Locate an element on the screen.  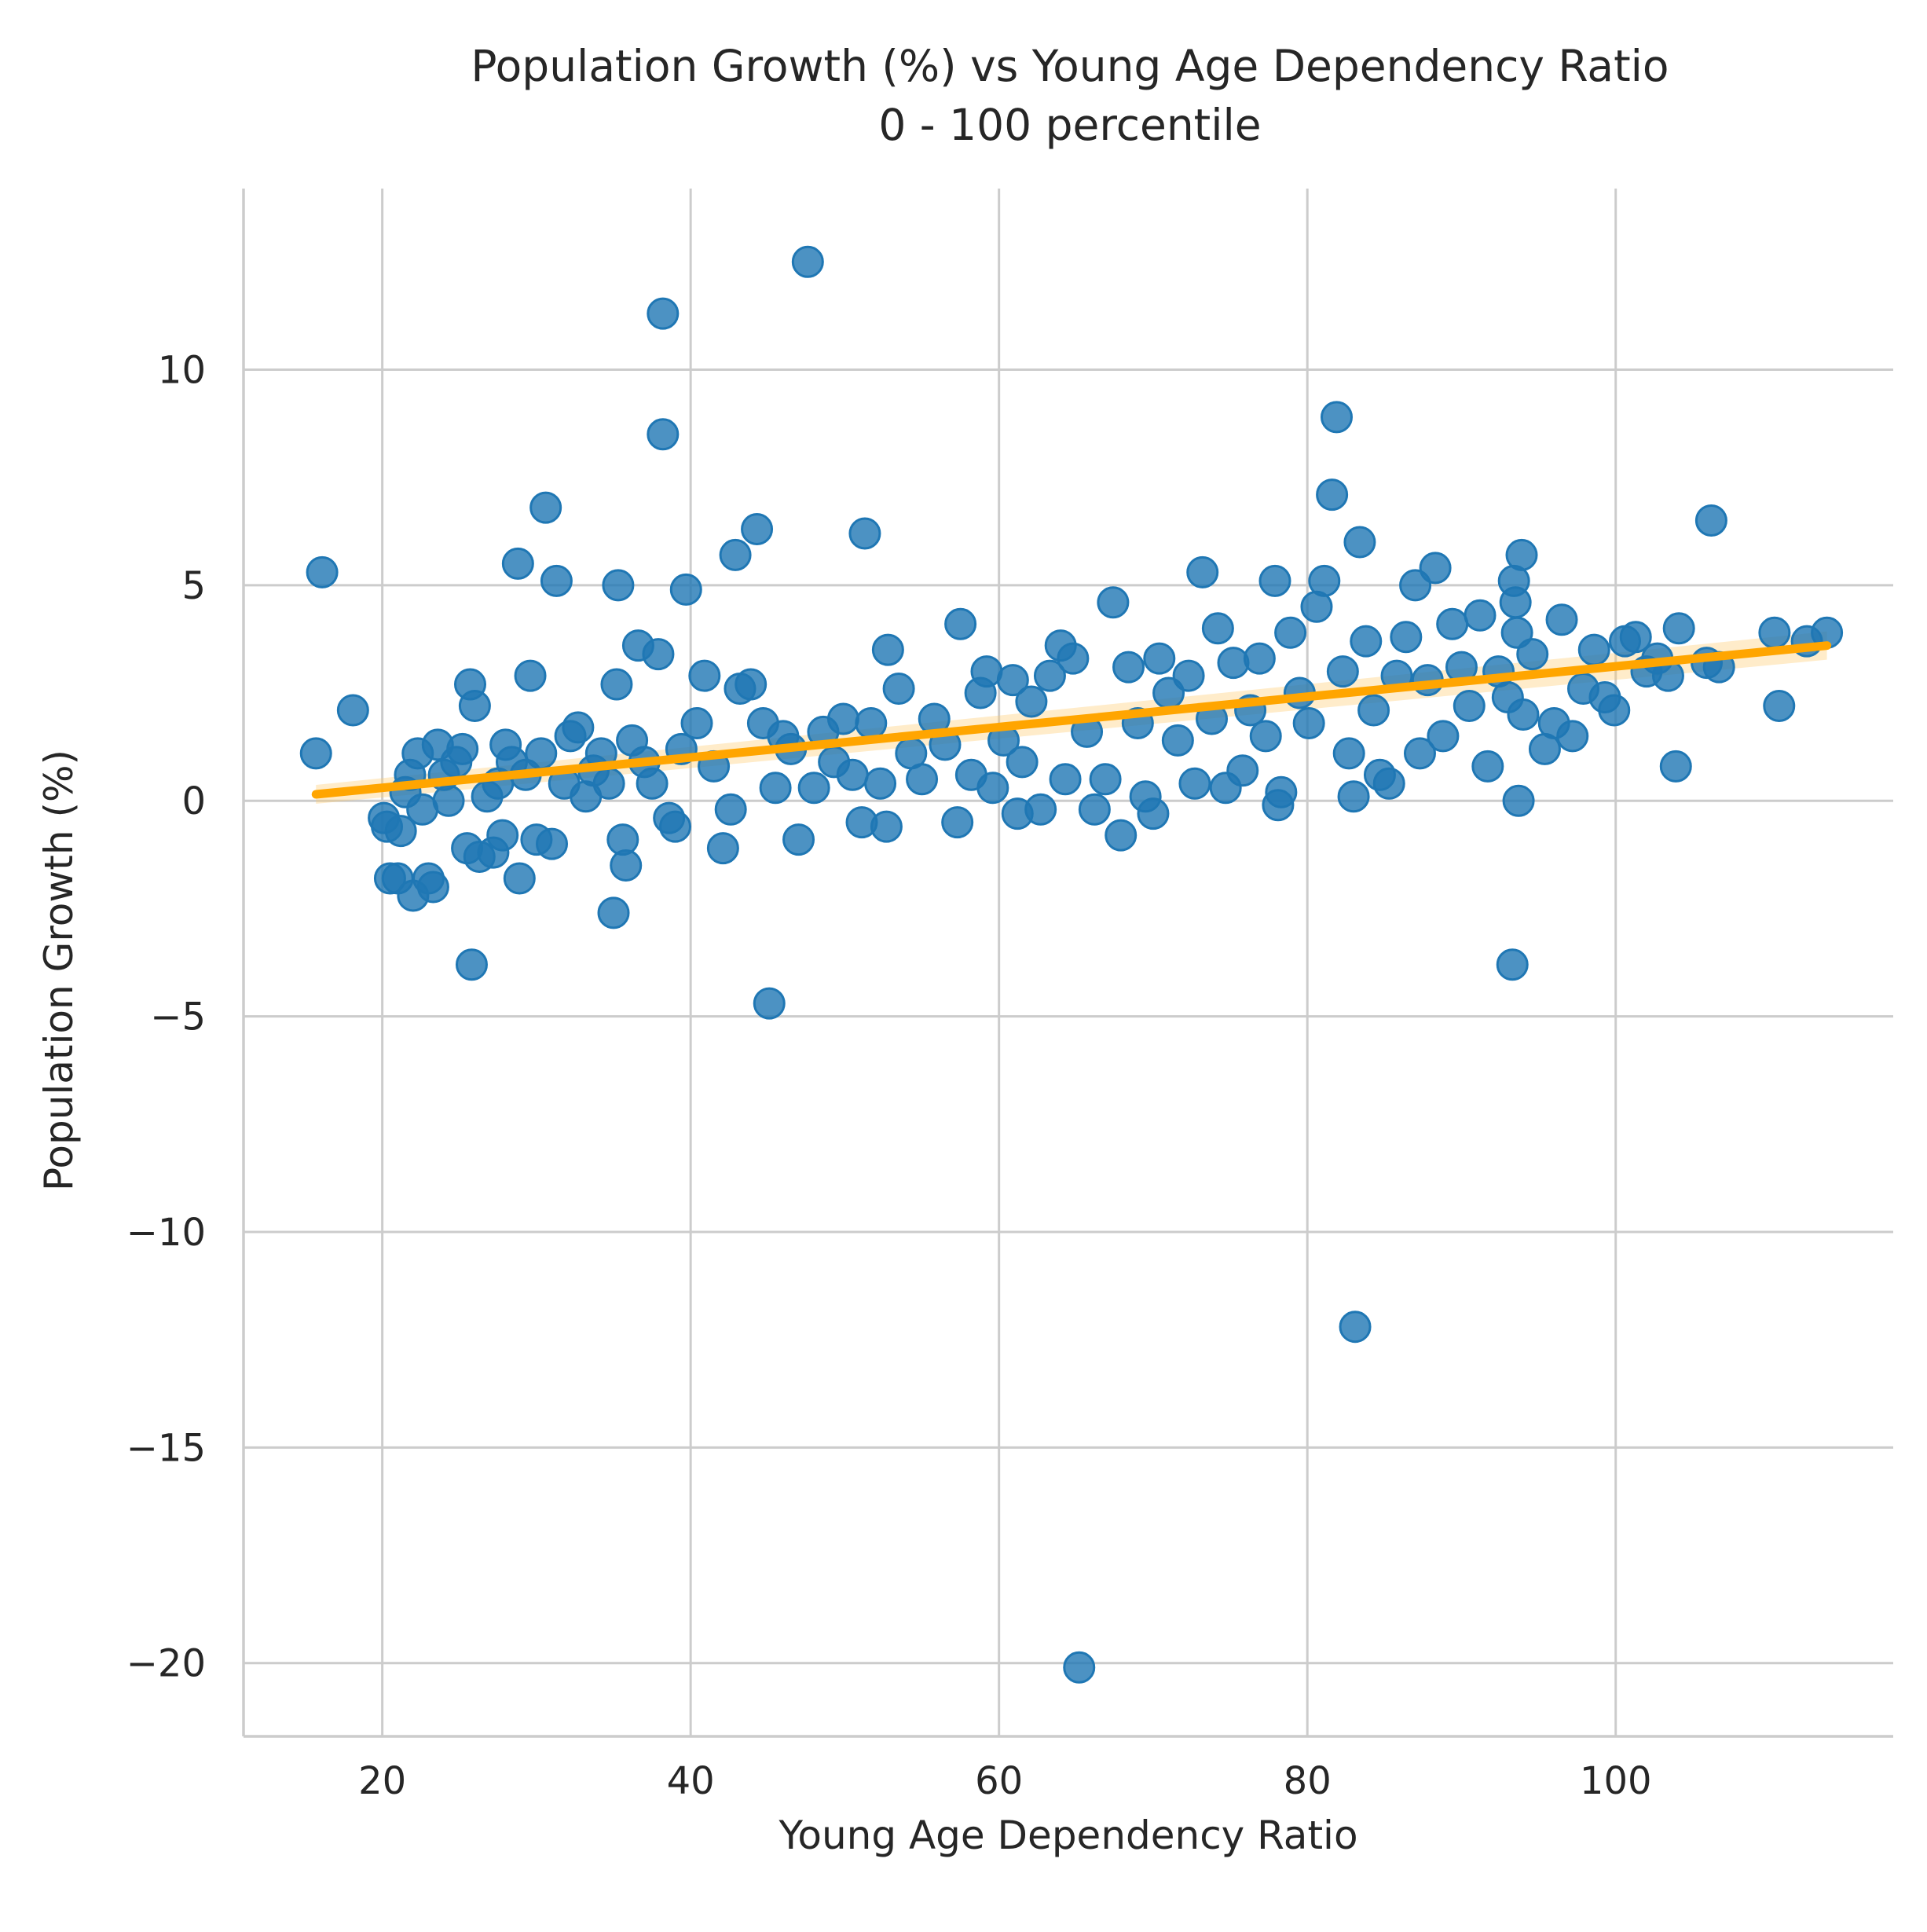
regression is located at coordinates (1071, 720).